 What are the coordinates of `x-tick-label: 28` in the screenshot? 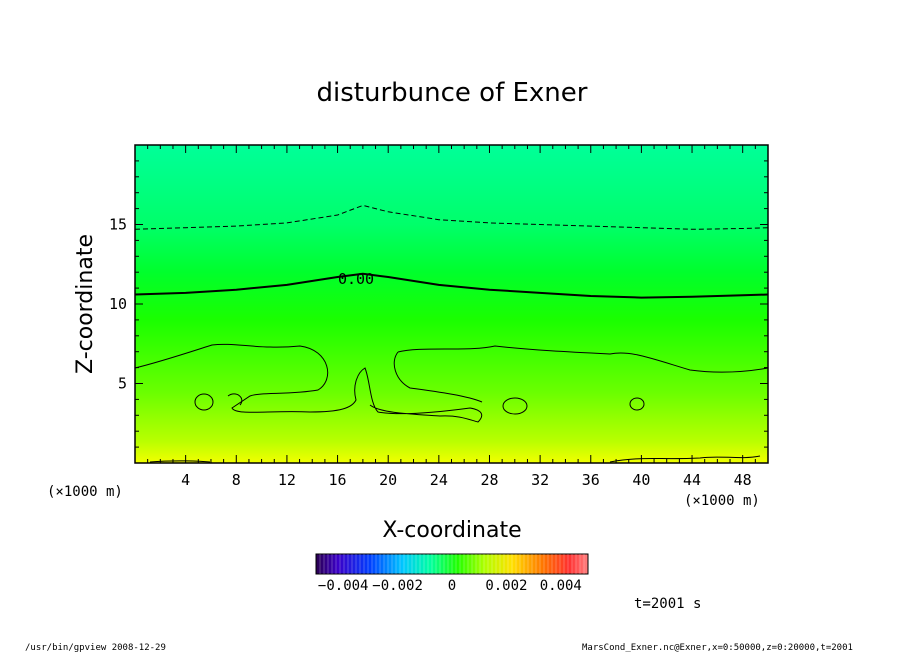 It's located at (489, 480).